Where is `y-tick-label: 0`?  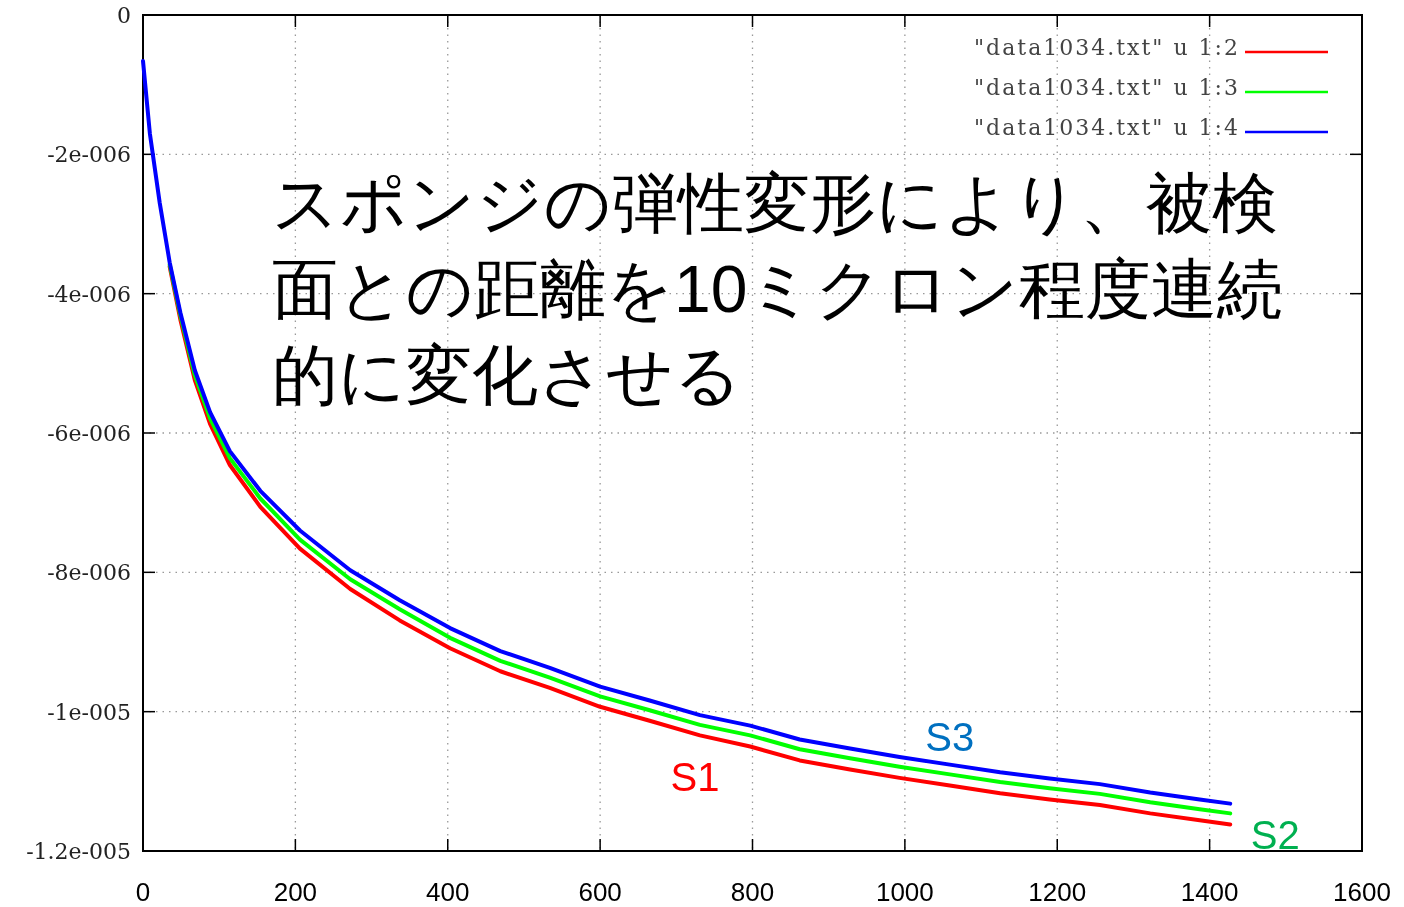 y-tick-label: 0 is located at coordinates (124, 15).